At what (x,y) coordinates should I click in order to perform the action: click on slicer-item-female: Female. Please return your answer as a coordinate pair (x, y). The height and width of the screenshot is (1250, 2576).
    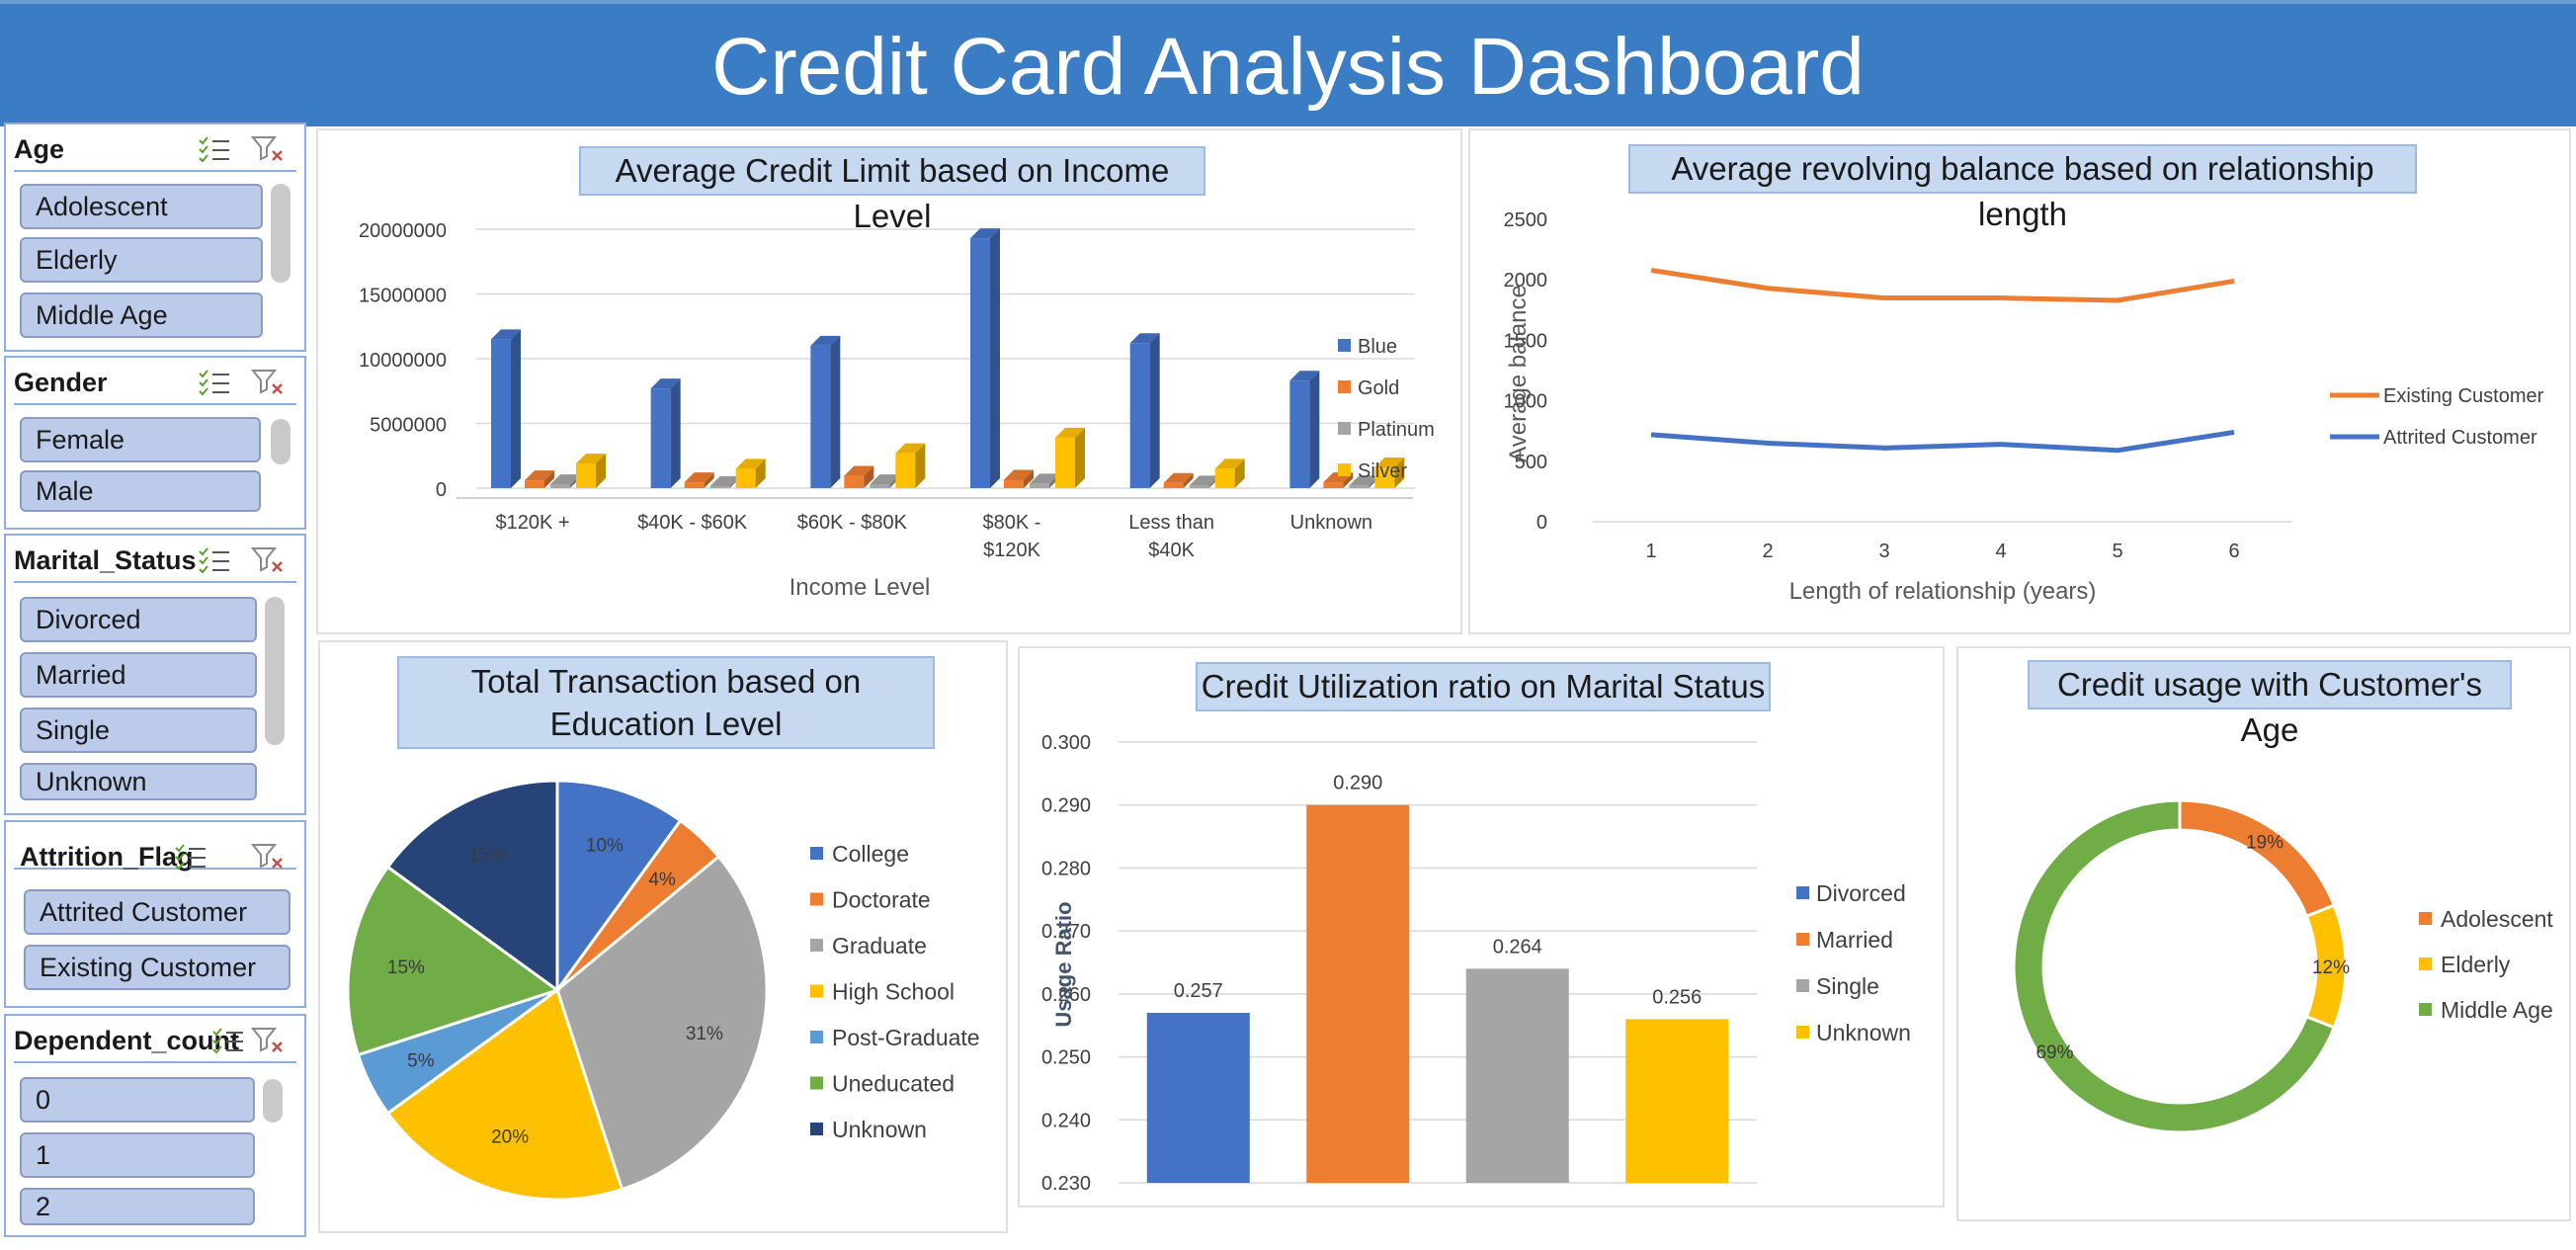
    Looking at the image, I should click on (140, 439).